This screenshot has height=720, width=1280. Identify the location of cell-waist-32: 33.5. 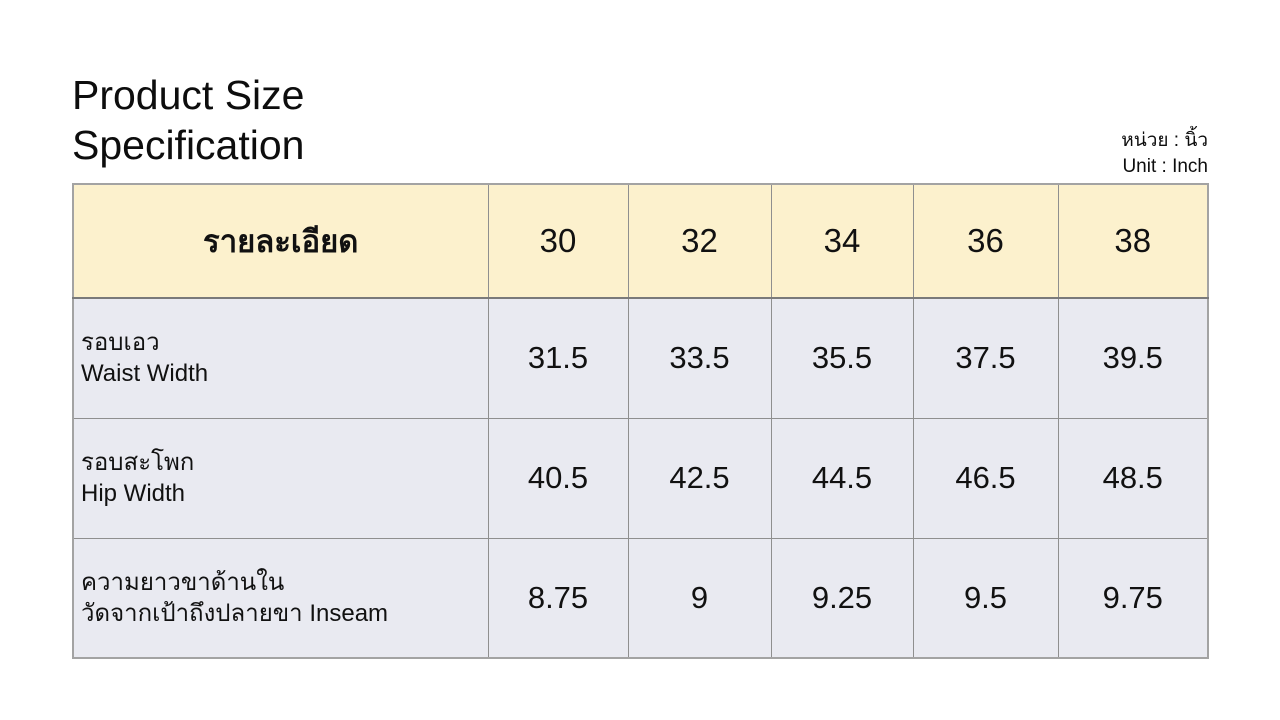
(699, 358).